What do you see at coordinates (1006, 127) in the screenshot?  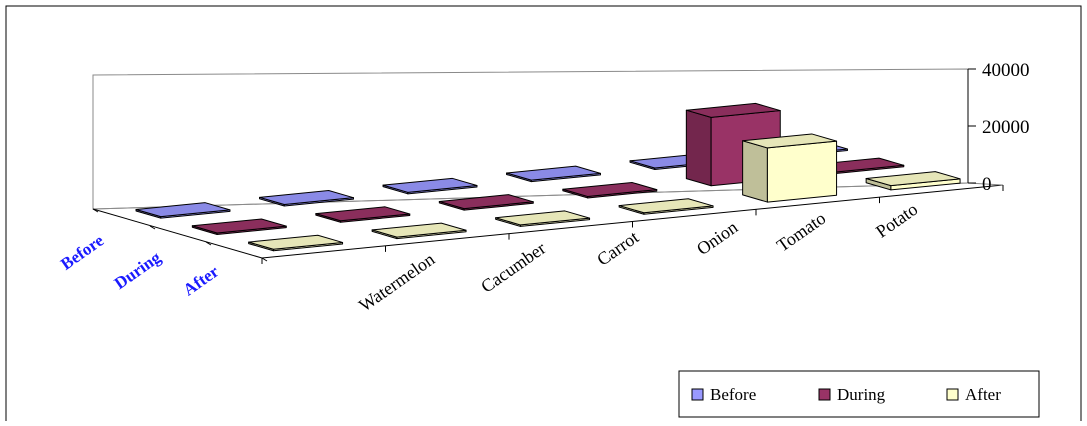 I see `y-tick-label: 20000` at bounding box center [1006, 127].